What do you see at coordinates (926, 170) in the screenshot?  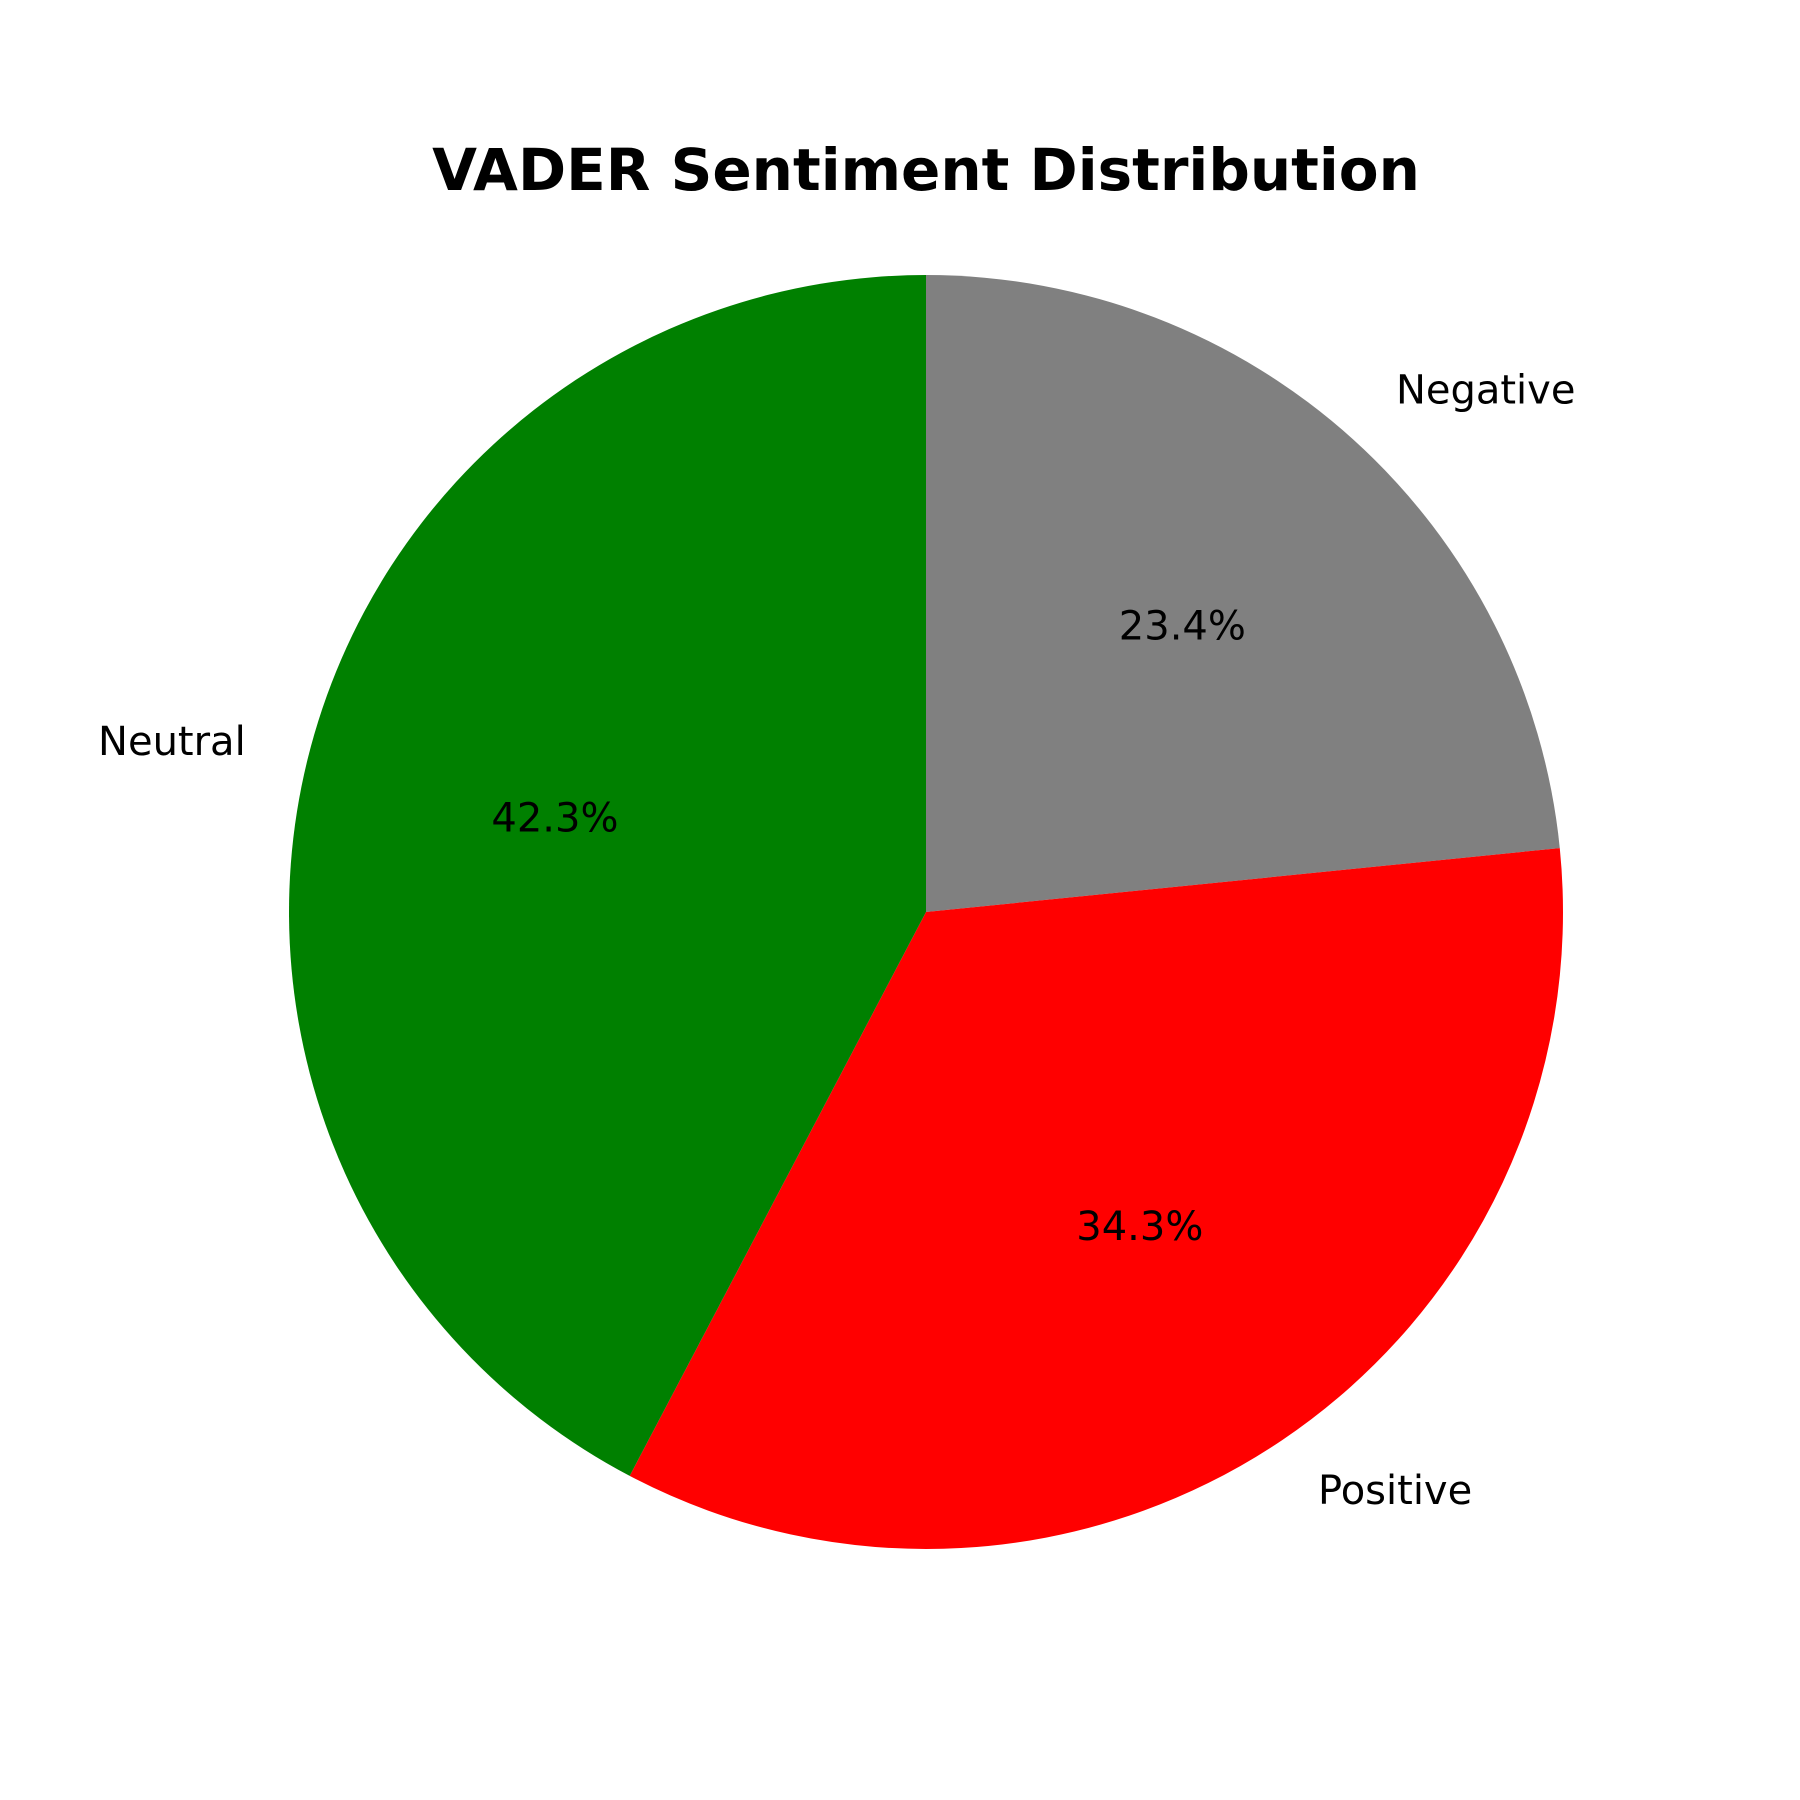 I see `chart-title: VADER Sentiment Distribution` at bounding box center [926, 170].